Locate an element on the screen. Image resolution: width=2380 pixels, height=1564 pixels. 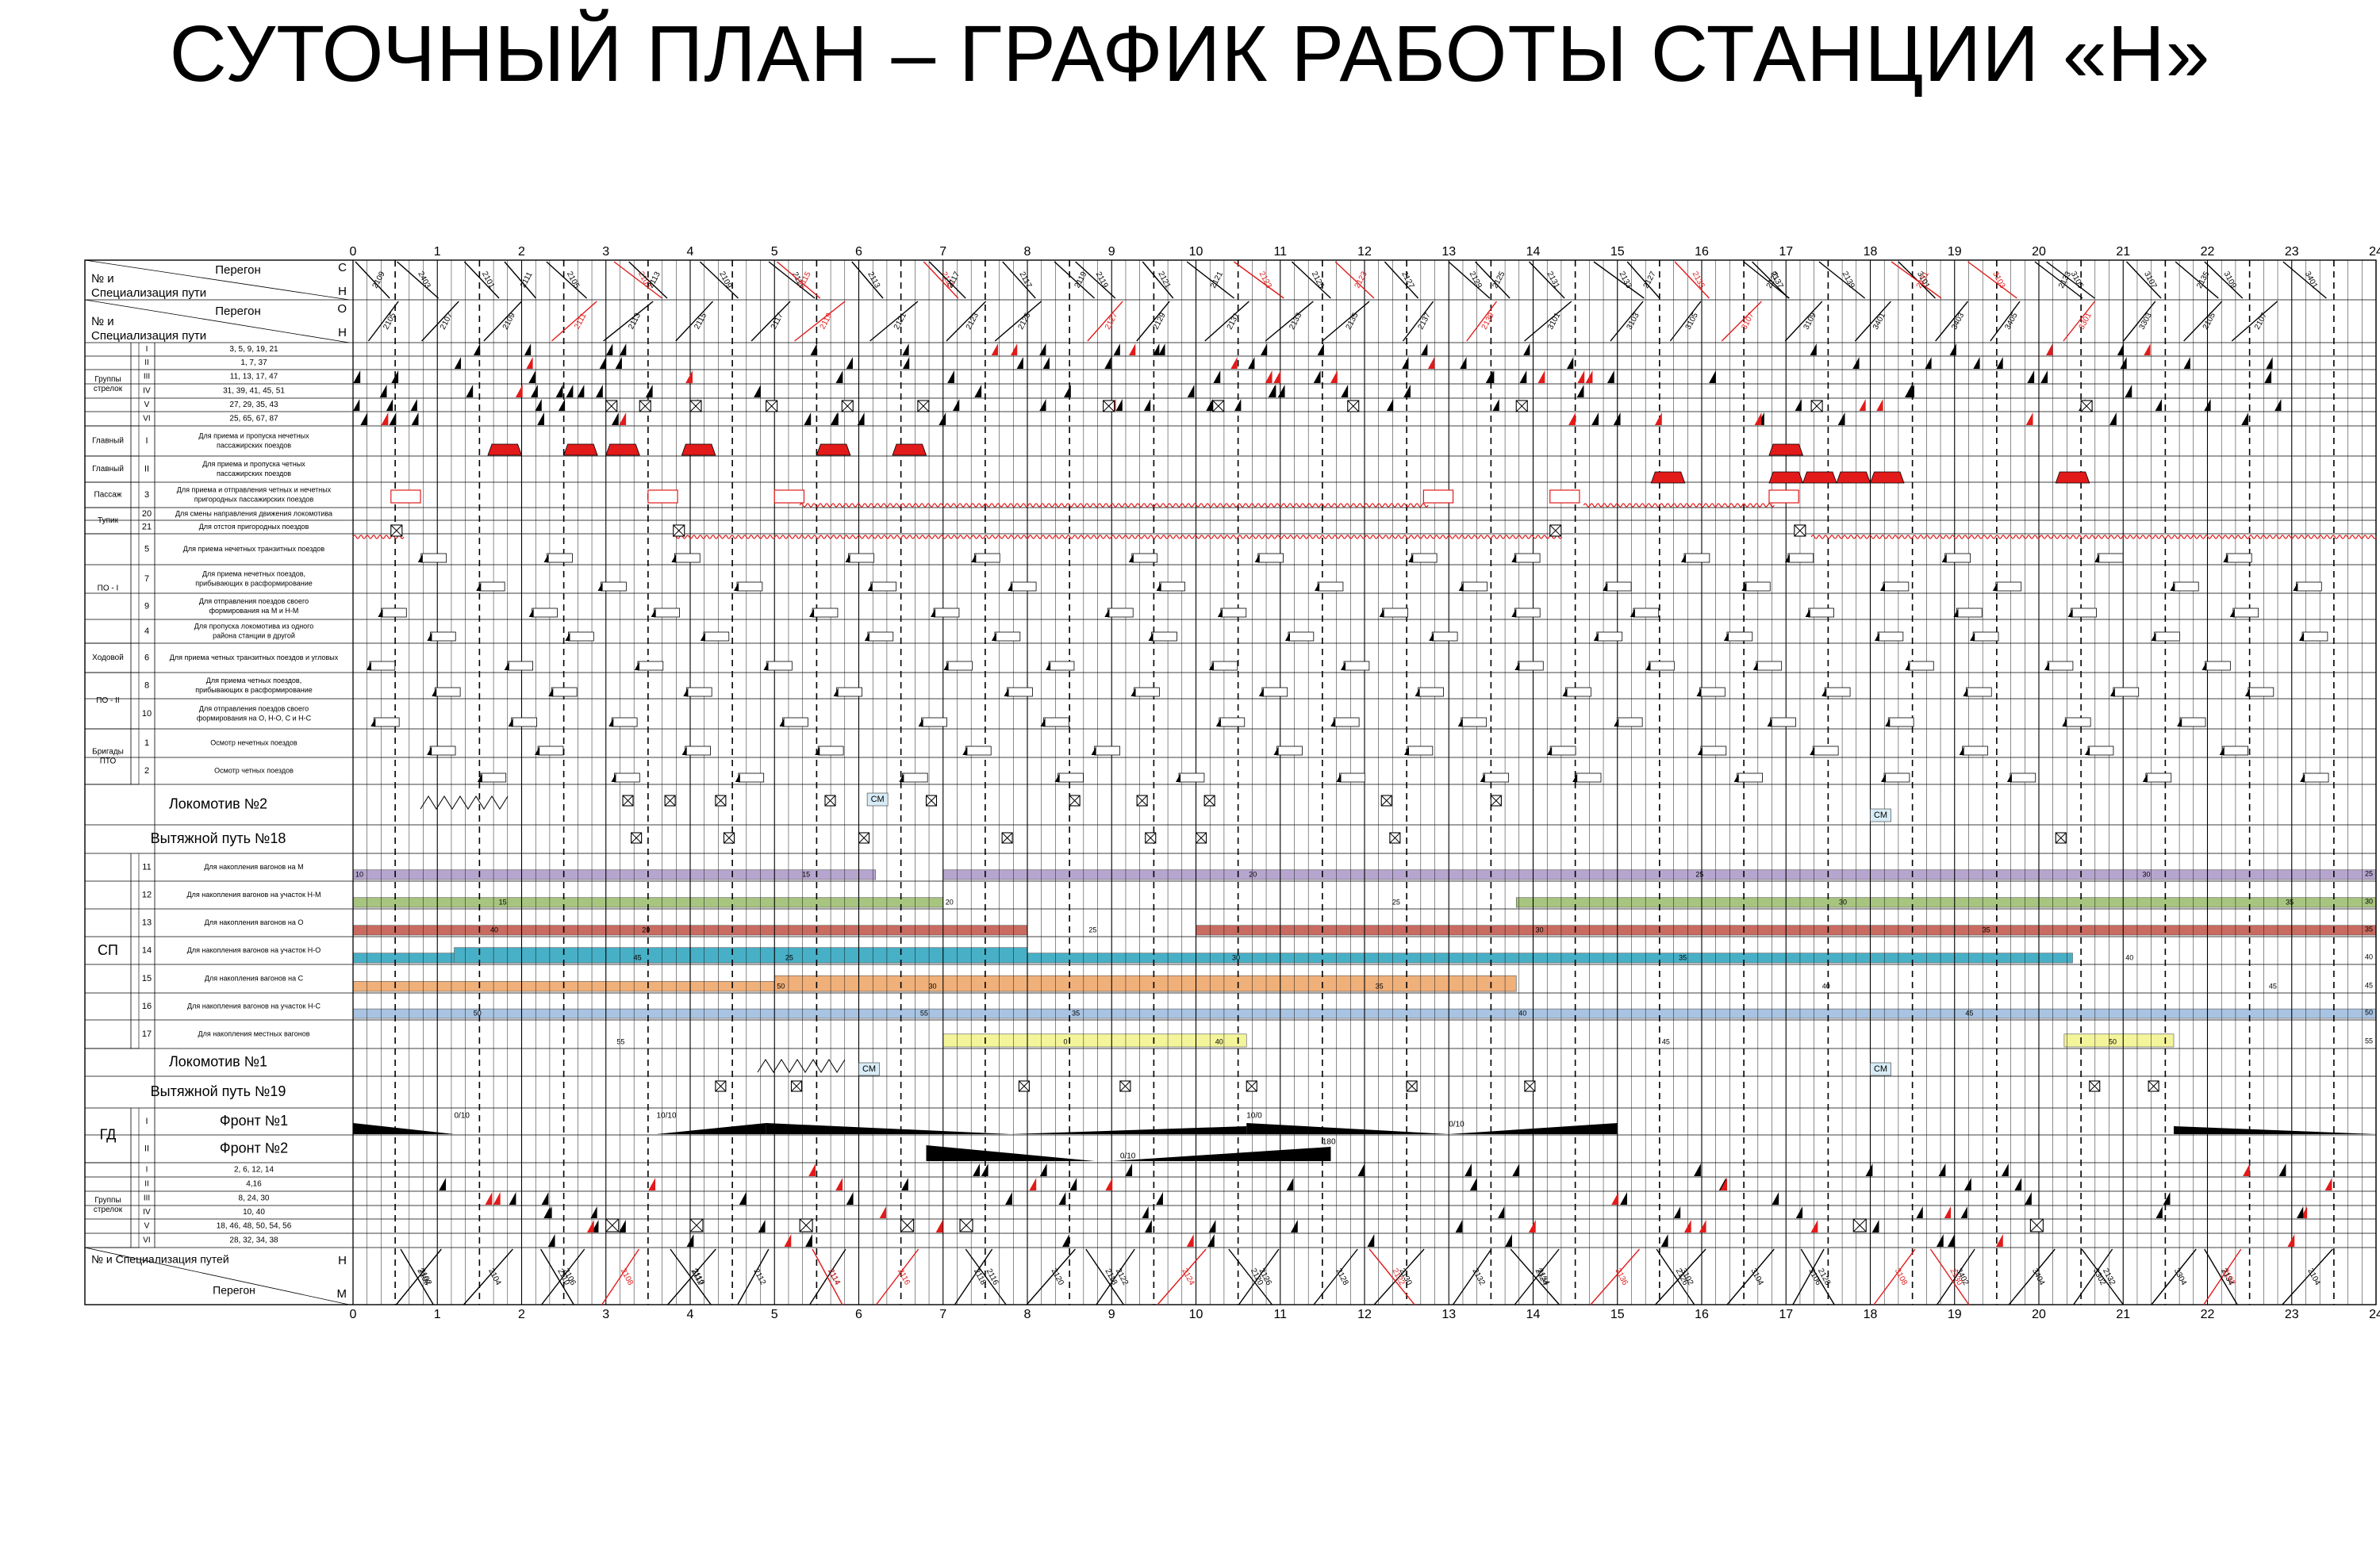
suburban-train-box is located at coordinates (405, 496).